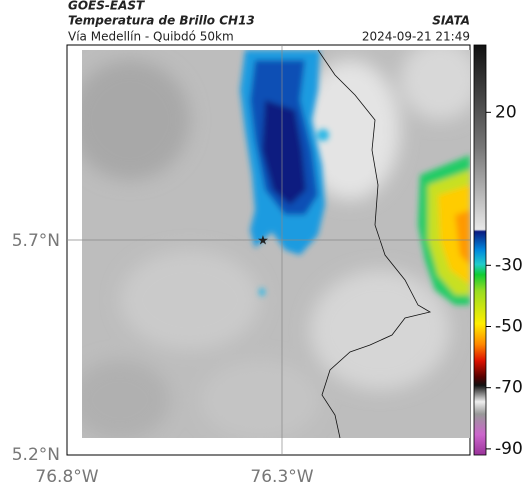 This screenshot has width=526, height=491. What do you see at coordinates (151, 37) in the screenshot?
I see `route: Vía Medellín - Quibdó 50km` at bounding box center [151, 37].